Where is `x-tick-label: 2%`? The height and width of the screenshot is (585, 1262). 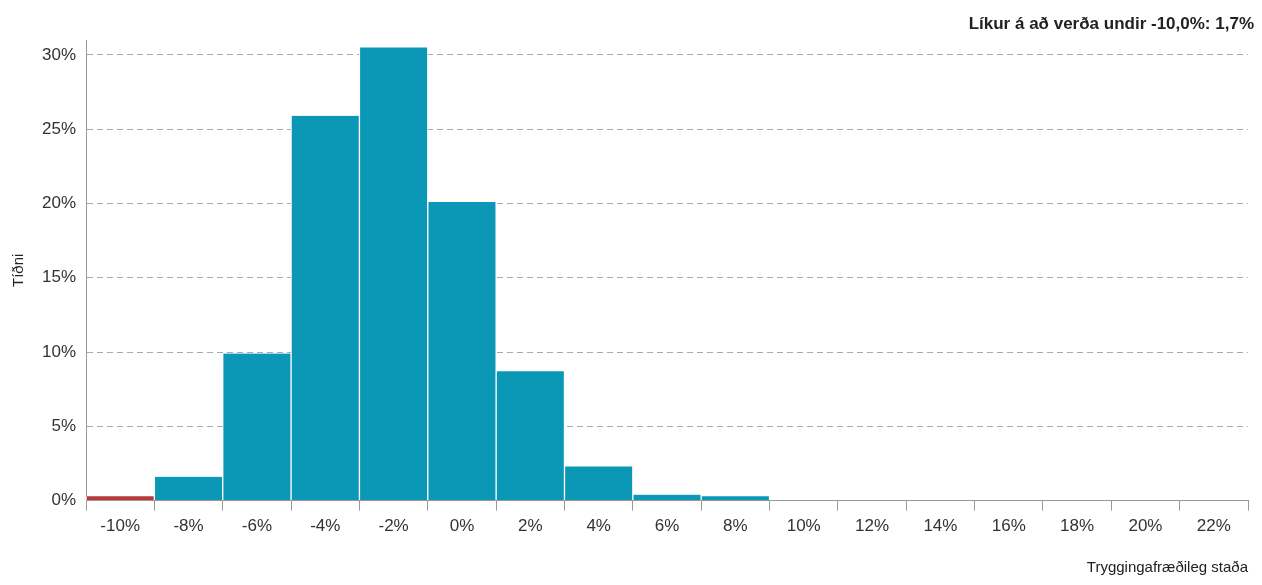
x-tick-label: 2% is located at coordinates (530, 526).